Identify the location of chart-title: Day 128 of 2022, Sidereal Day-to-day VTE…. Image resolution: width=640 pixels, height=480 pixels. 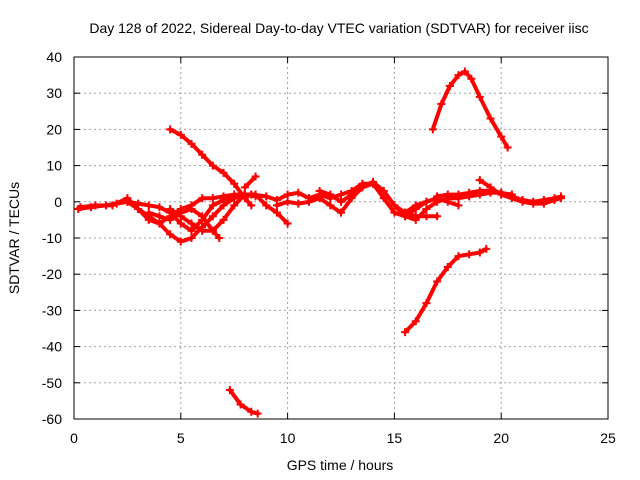
(338, 28).